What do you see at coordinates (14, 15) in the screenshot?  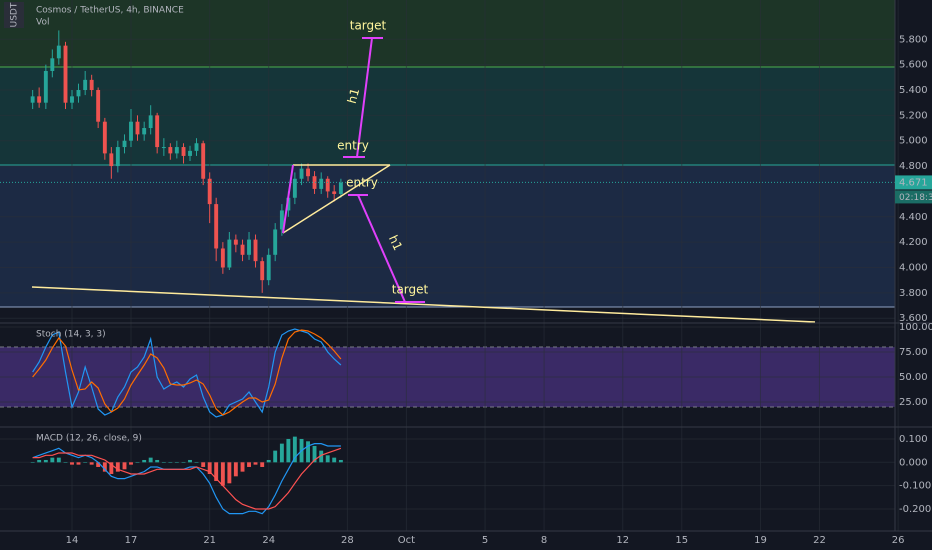 I see `currency-box` at bounding box center [14, 15].